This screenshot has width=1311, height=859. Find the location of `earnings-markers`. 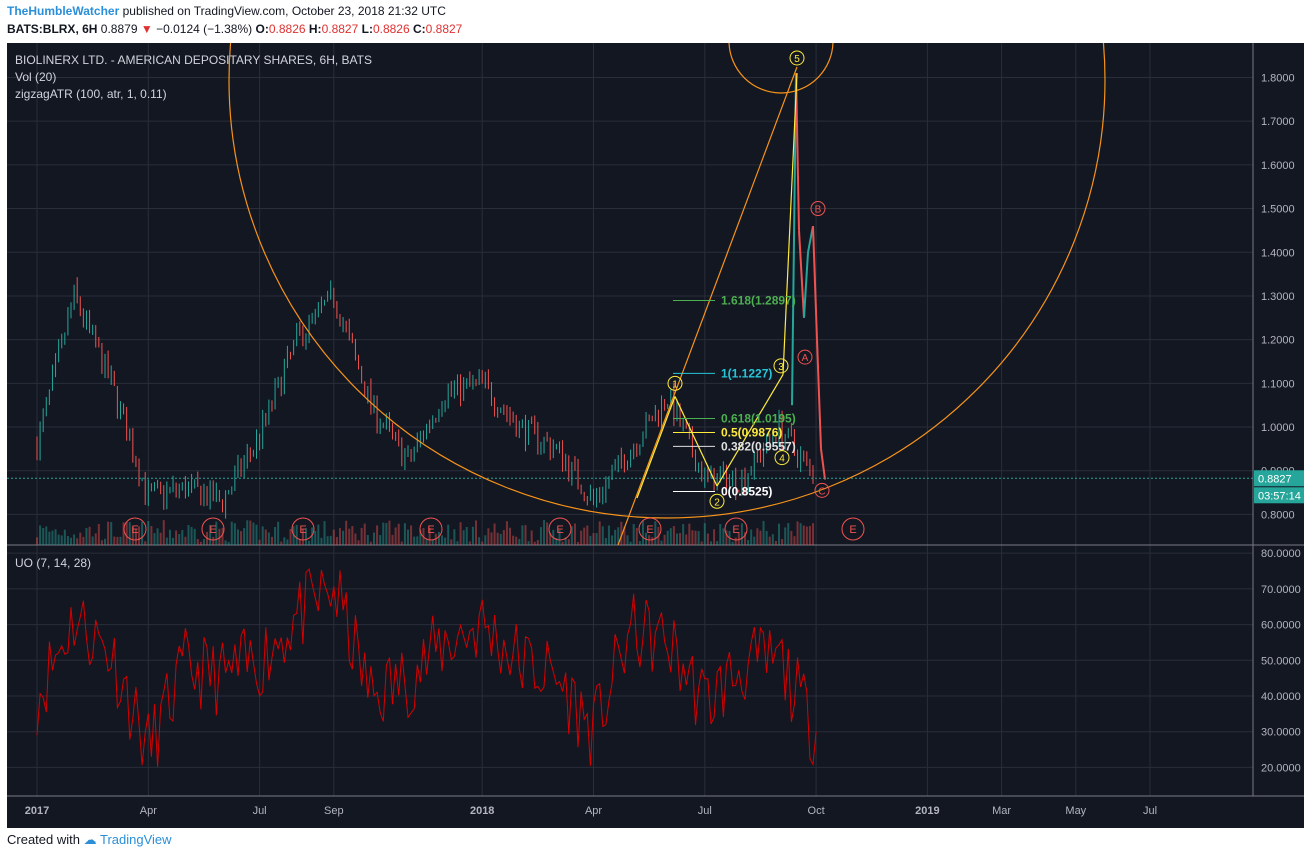

earnings-markers is located at coordinates (494, 529).